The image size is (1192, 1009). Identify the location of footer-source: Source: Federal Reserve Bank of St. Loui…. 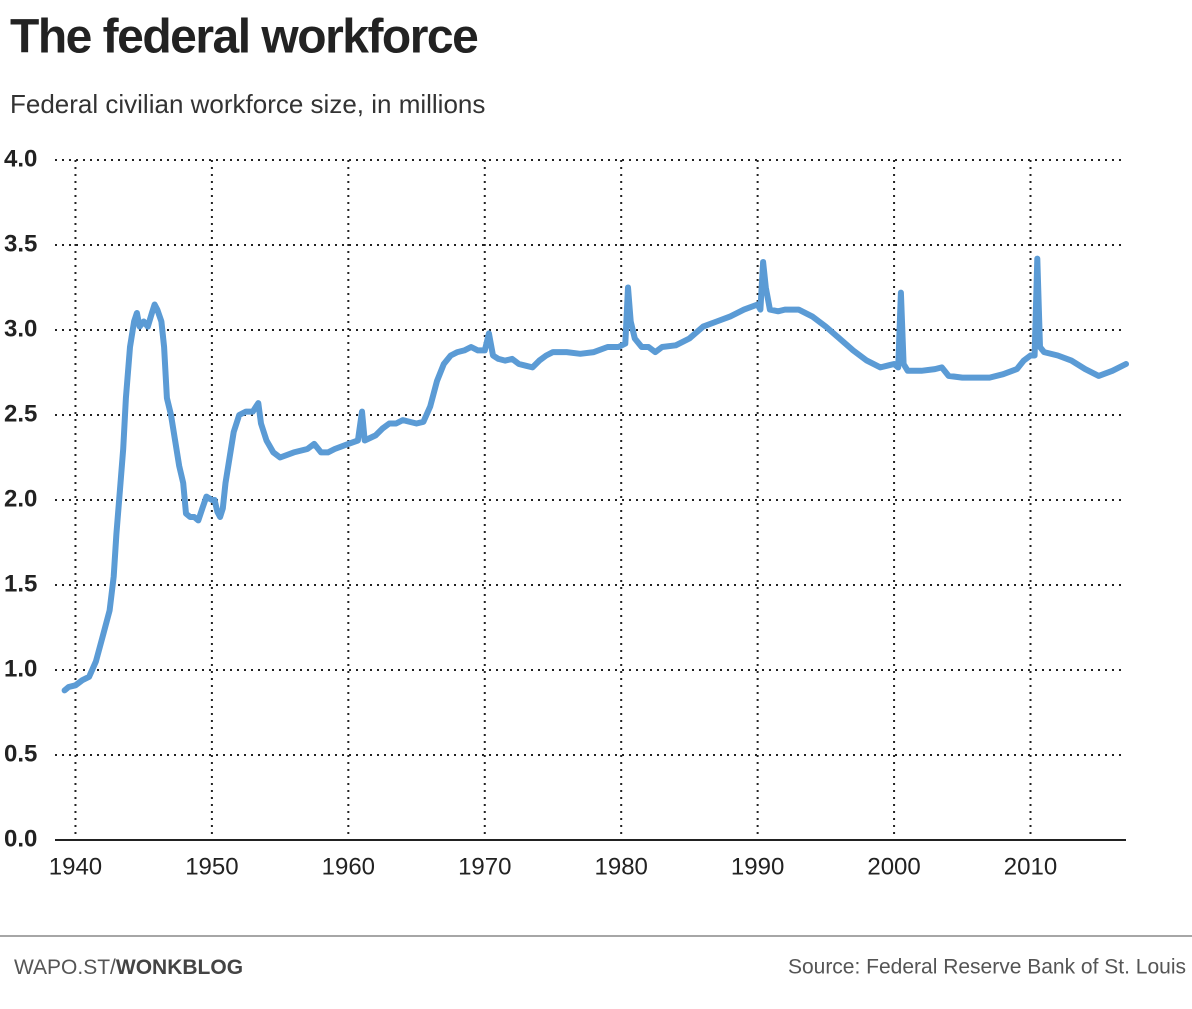
(987, 967).